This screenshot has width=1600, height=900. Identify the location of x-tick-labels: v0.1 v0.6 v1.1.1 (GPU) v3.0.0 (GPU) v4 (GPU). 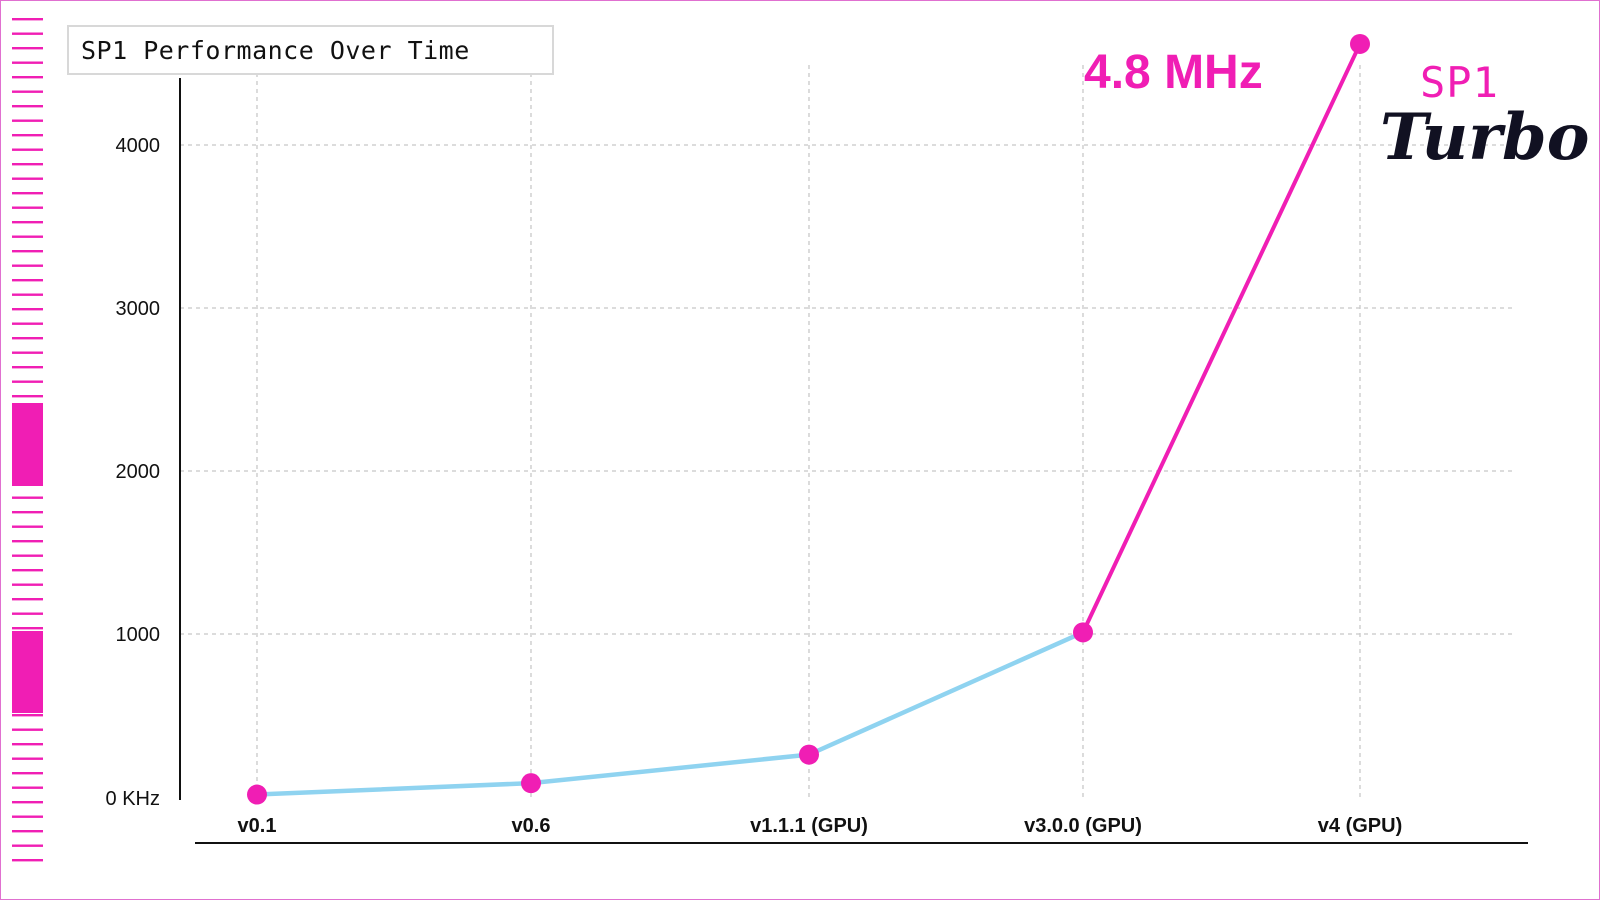
(820, 826).